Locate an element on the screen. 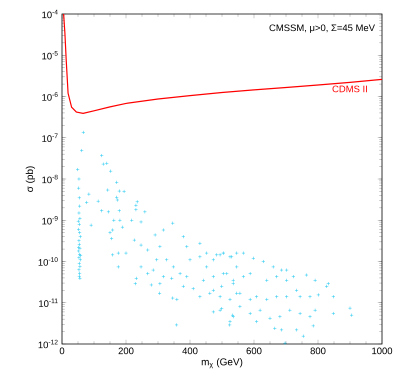  y-tick-label: 10$^{-9}$ is located at coordinates (50, 220).